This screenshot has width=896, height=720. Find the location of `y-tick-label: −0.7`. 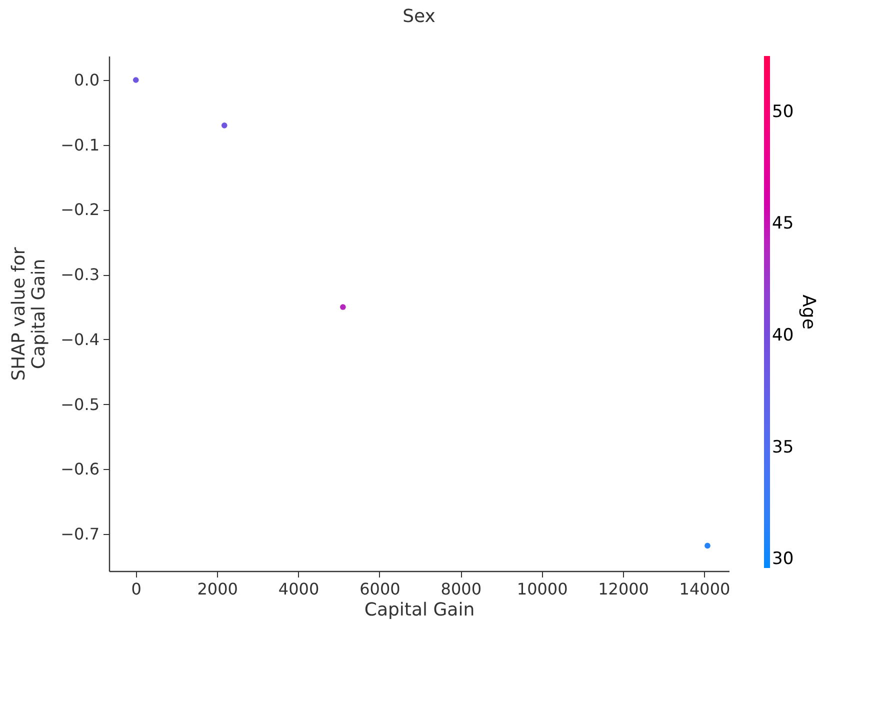

y-tick-label: −0.7 is located at coordinates (80, 534).